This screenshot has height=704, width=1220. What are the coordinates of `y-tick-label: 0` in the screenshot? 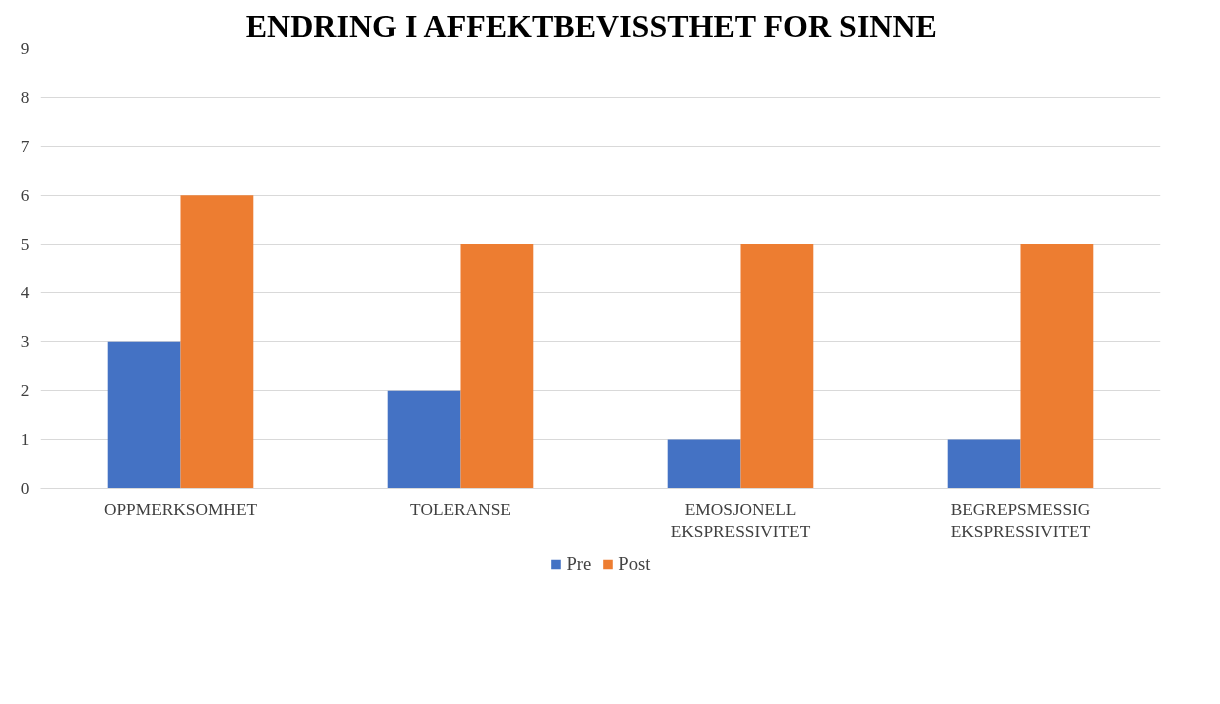 It's located at (25, 488).